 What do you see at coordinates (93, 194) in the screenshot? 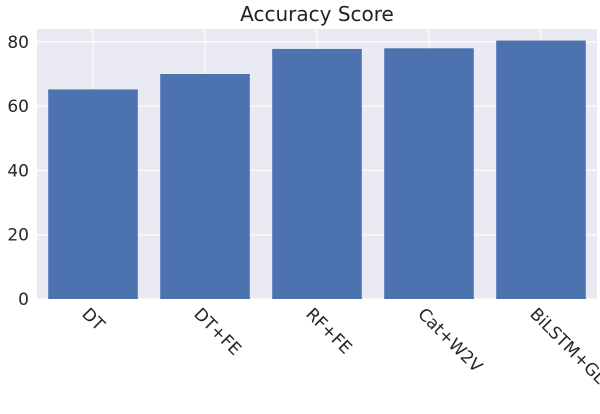
I see `bar-dt` at bounding box center [93, 194].